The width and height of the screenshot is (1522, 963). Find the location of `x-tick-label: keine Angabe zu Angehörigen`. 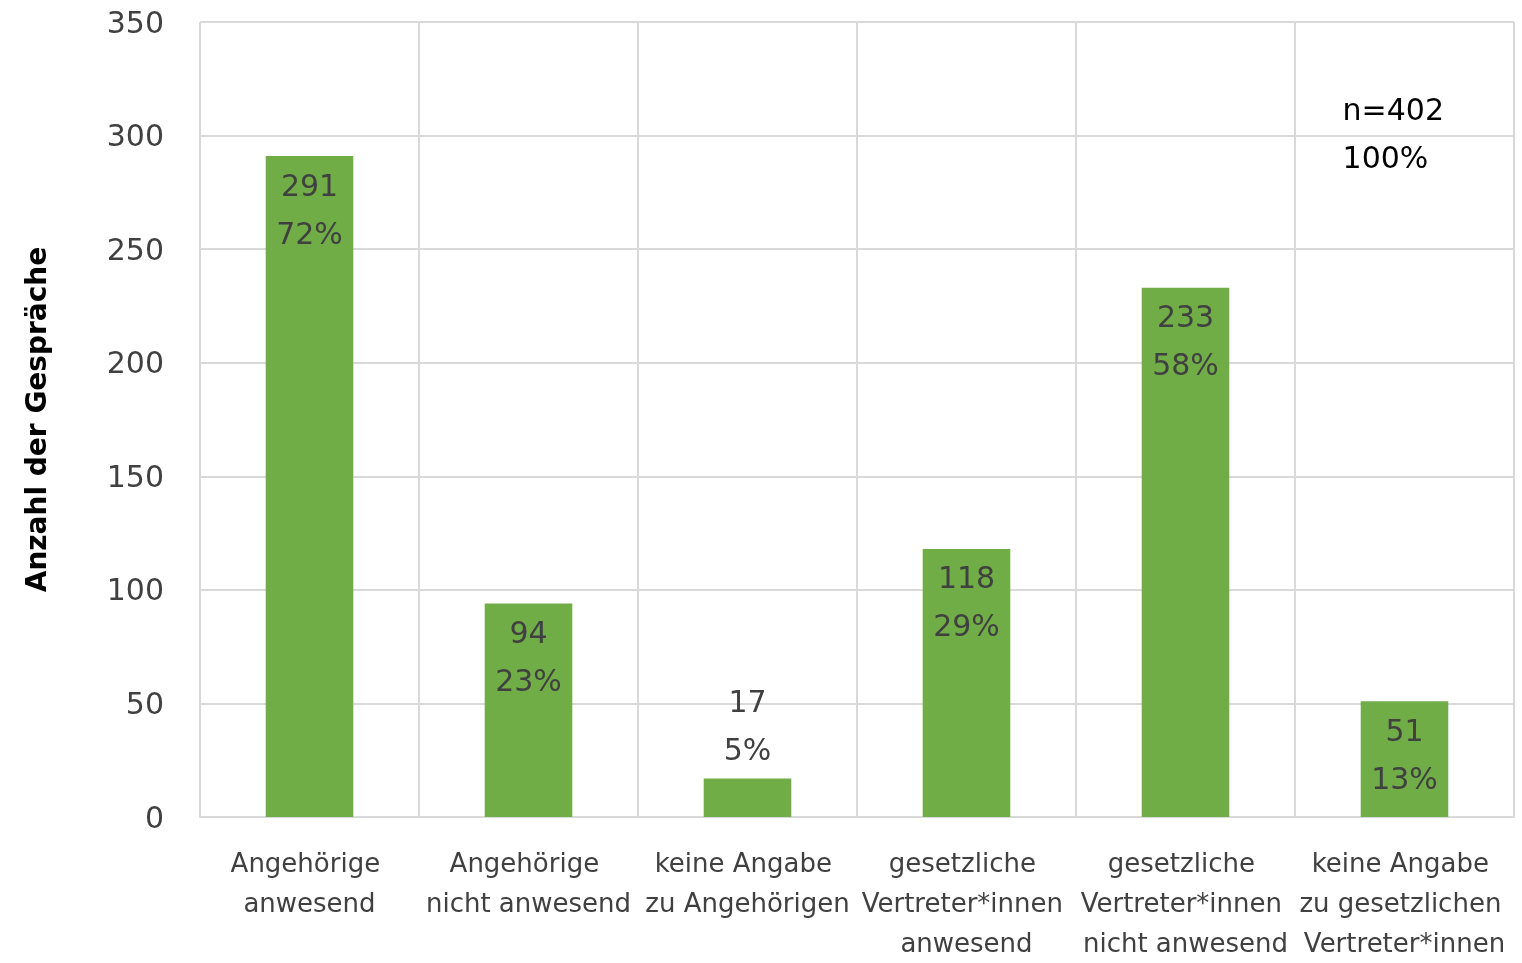

x-tick-label: keine Angabe zu Angehörigen is located at coordinates (747, 883).